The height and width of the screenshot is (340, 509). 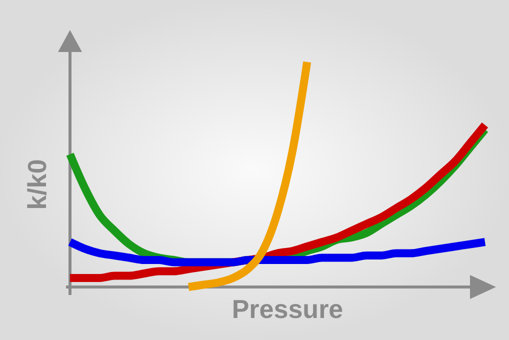 What do you see at coordinates (37, 184) in the screenshot?
I see `y-axis-title: k/k0` at bounding box center [37, 184].